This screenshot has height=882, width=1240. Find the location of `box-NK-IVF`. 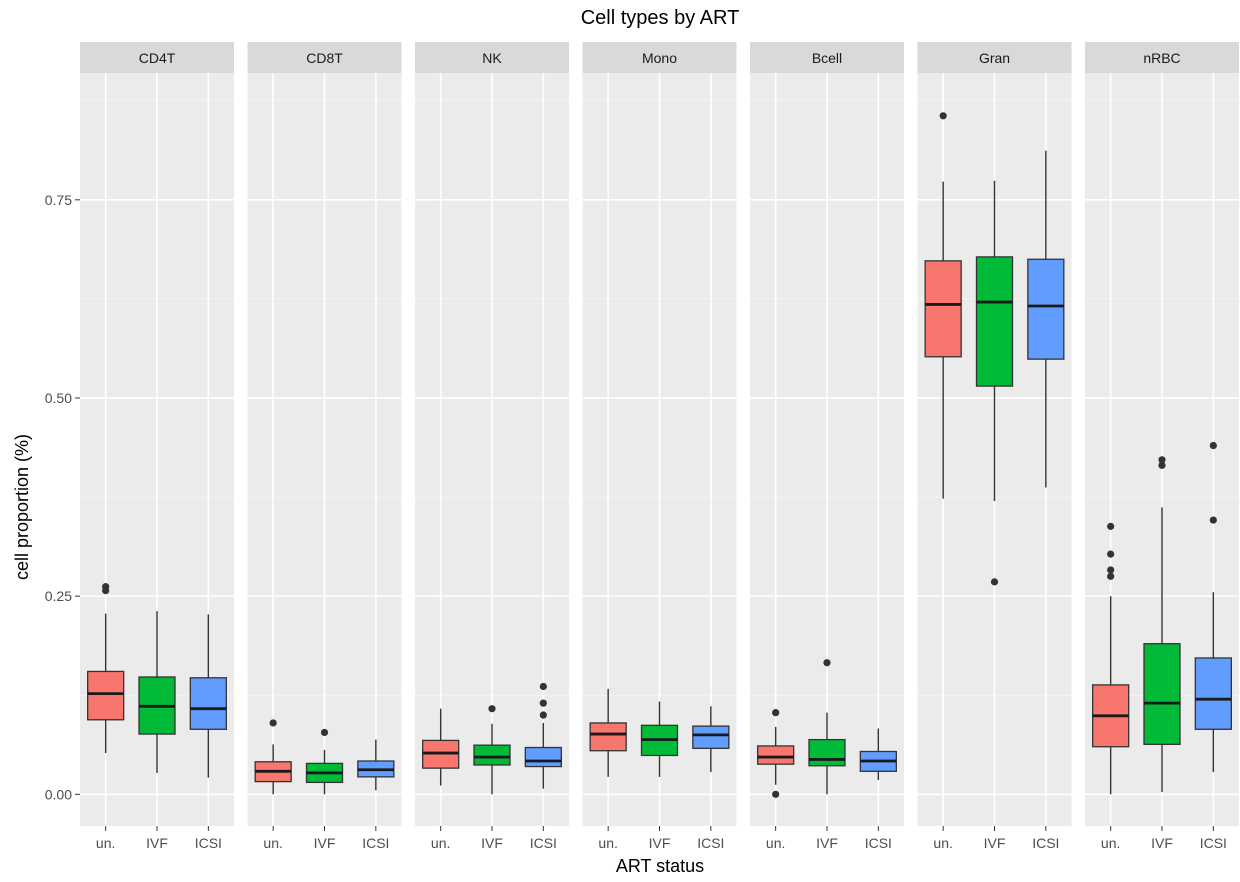

box-NK-IVF is located at coordinates (492, 750).